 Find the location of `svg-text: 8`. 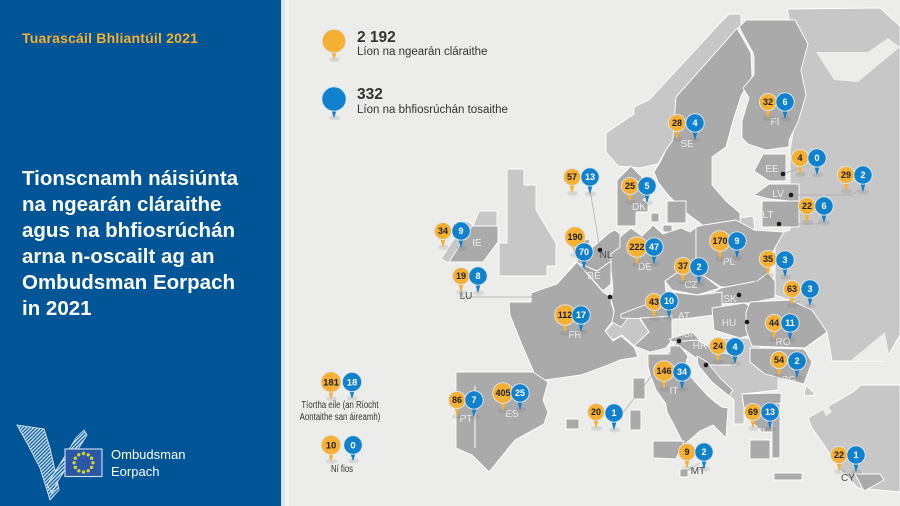

svg-text: 8 is located at coordinates (477, 276).